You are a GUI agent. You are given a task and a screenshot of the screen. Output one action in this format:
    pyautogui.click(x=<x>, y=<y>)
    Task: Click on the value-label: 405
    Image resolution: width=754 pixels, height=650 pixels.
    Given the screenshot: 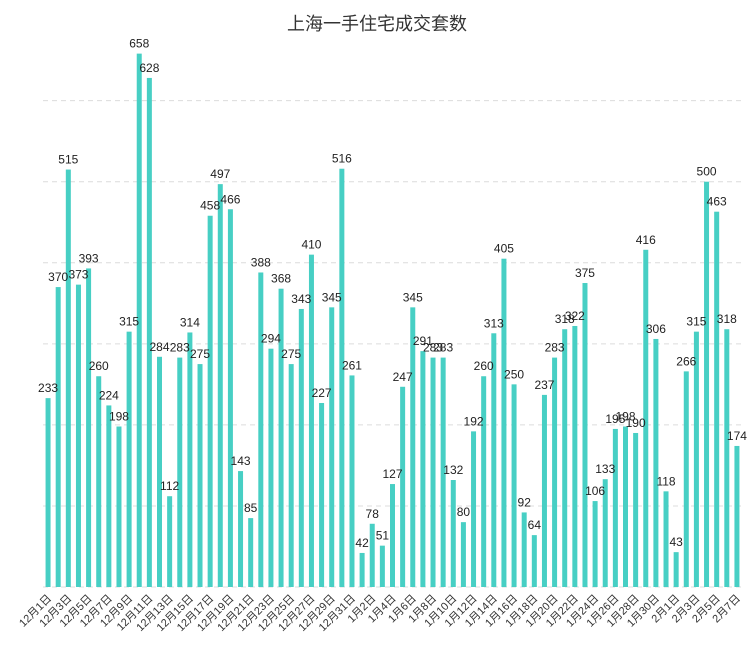 What is the action you would take?
    pyautogui.click(x=504, y=249)
    